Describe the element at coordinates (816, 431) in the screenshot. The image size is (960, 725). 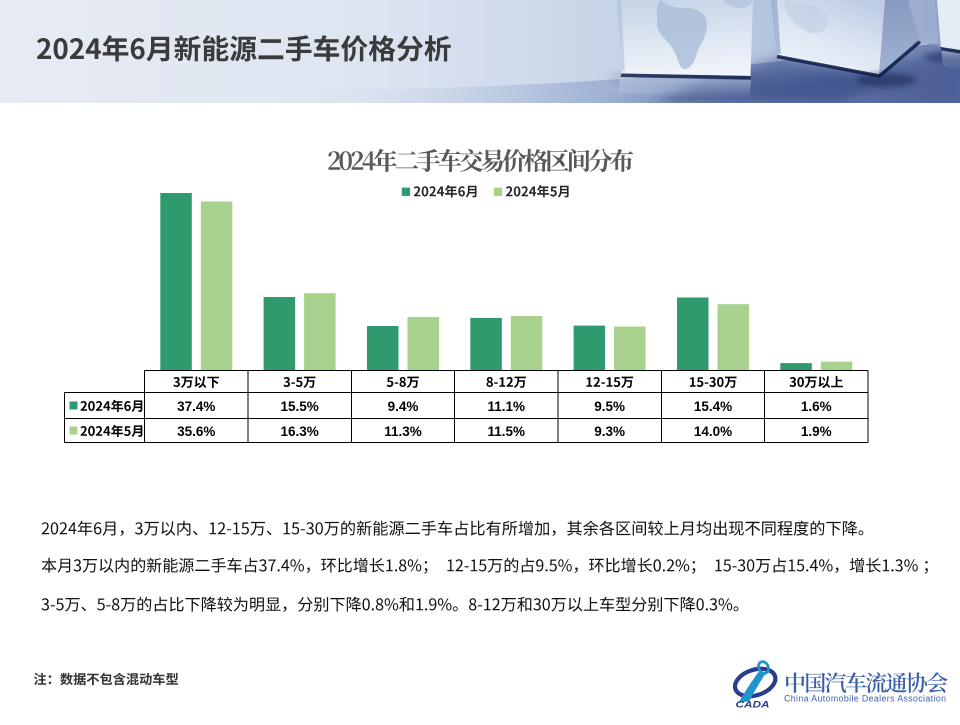
I see `svg-text: 1.9%` at that location.